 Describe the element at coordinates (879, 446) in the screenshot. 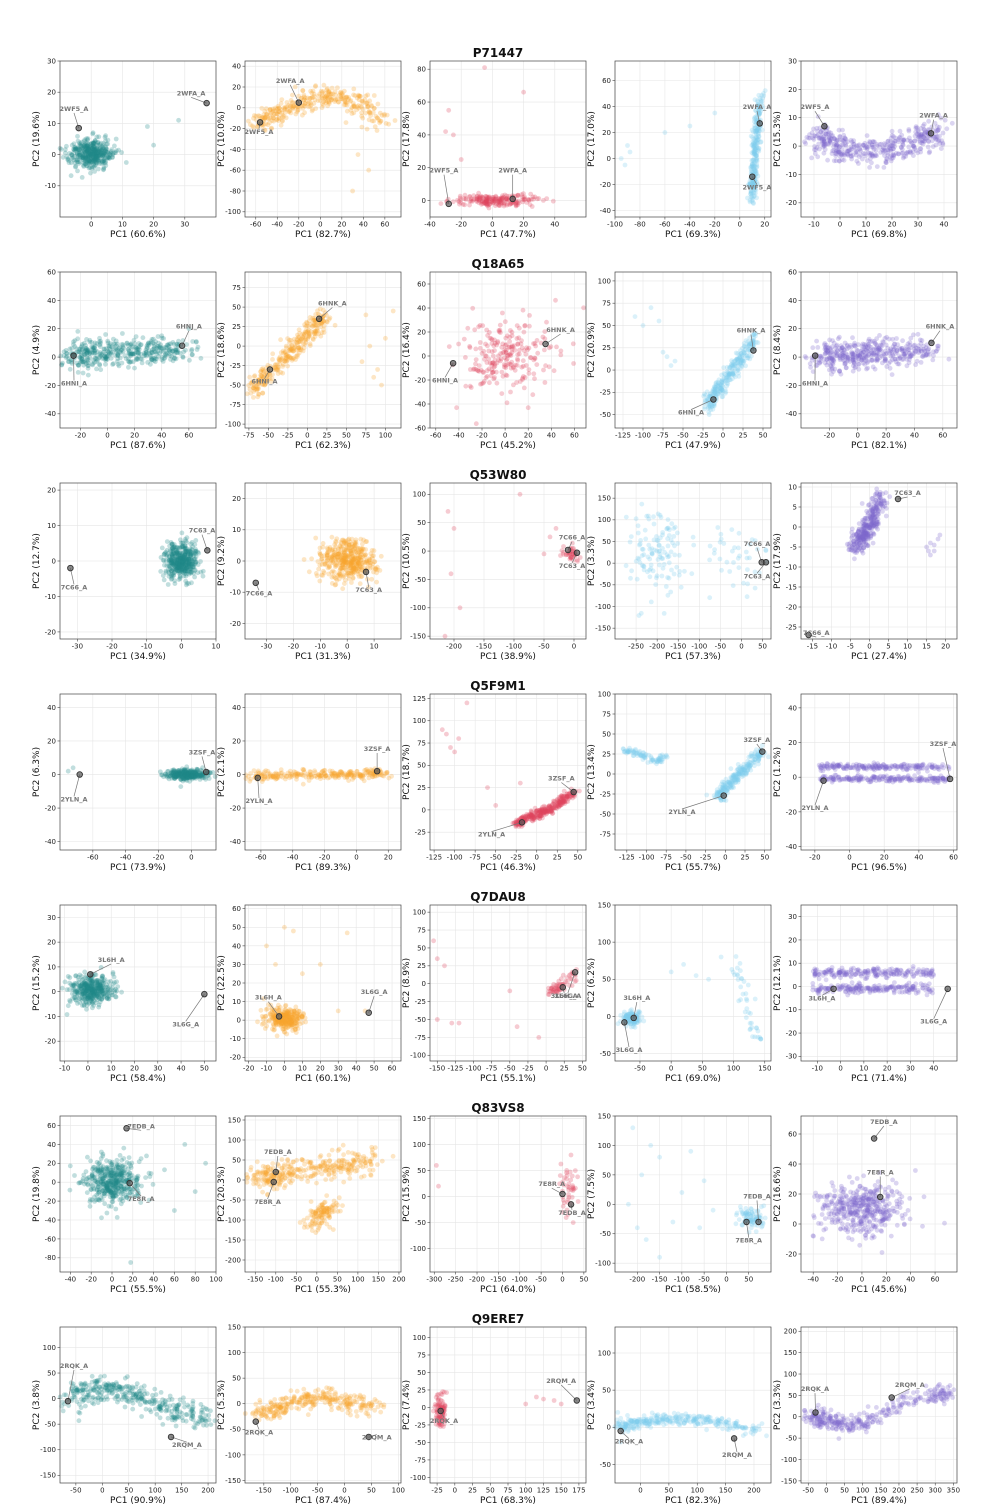

I see `x-axis-label: PC1 (82.1%)` at that location.